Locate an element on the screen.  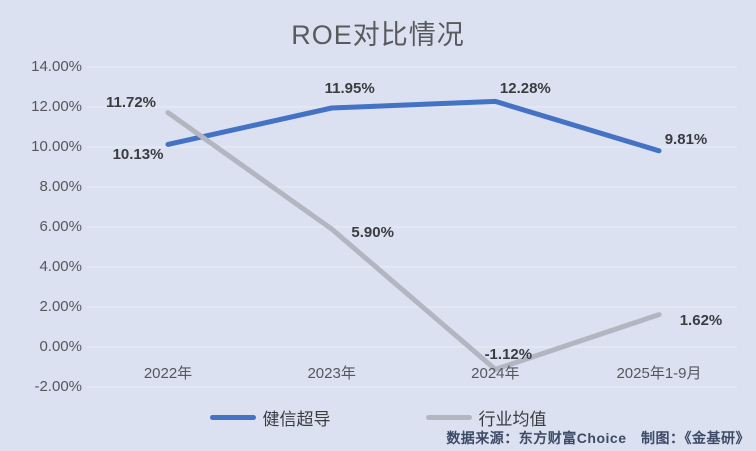
data-label-jianxin-superconductor: 9.81% is located at coordinates (686, 139).